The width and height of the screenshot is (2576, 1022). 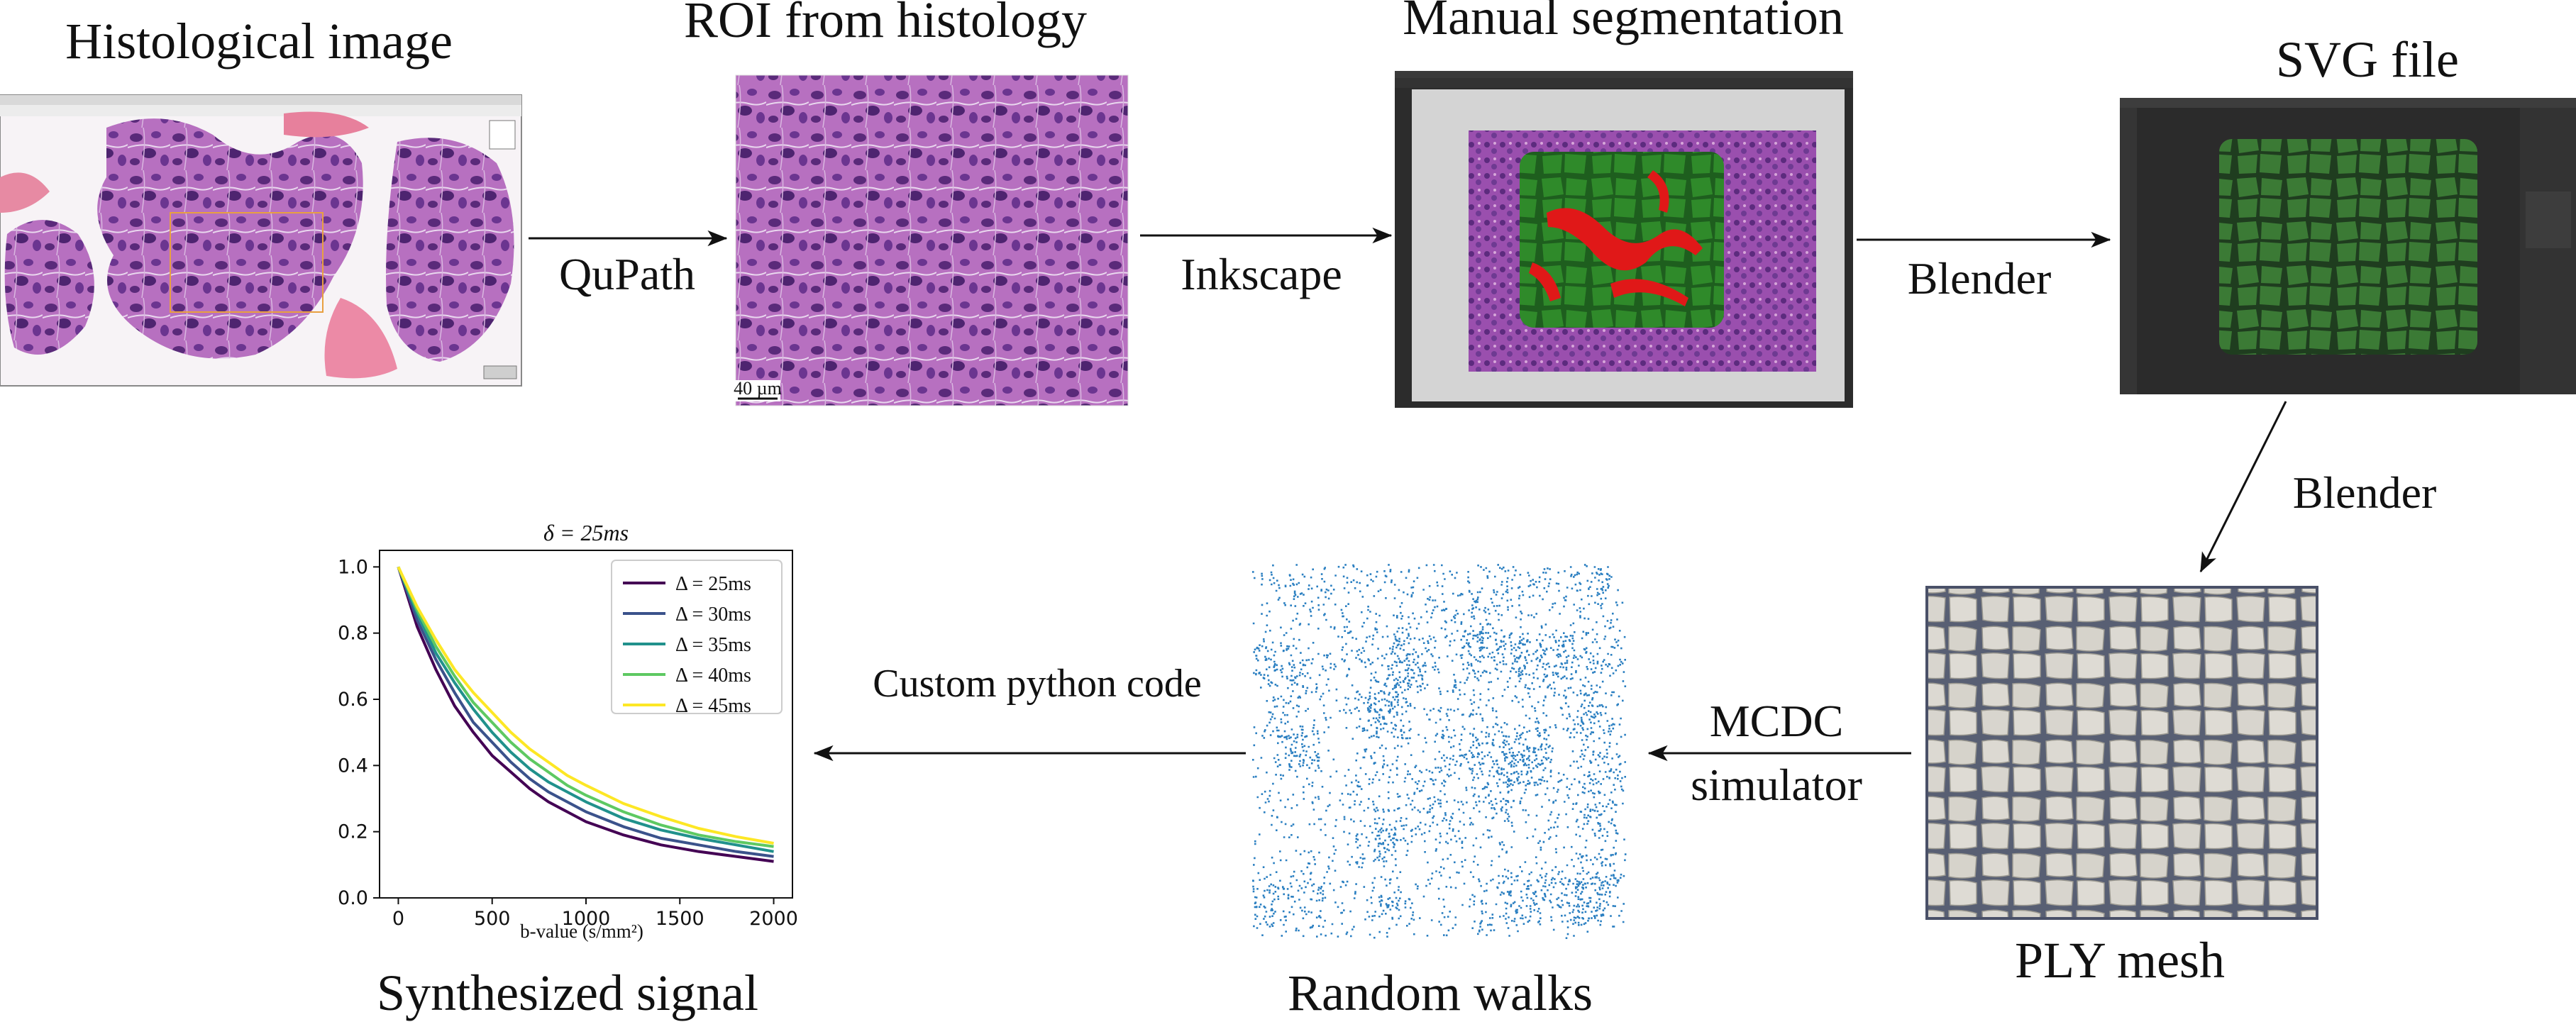 What do you see at coordinates (586, 919) in the screenshot?
I see `x-tick-label: 1000` at bounding box center [586, 919].